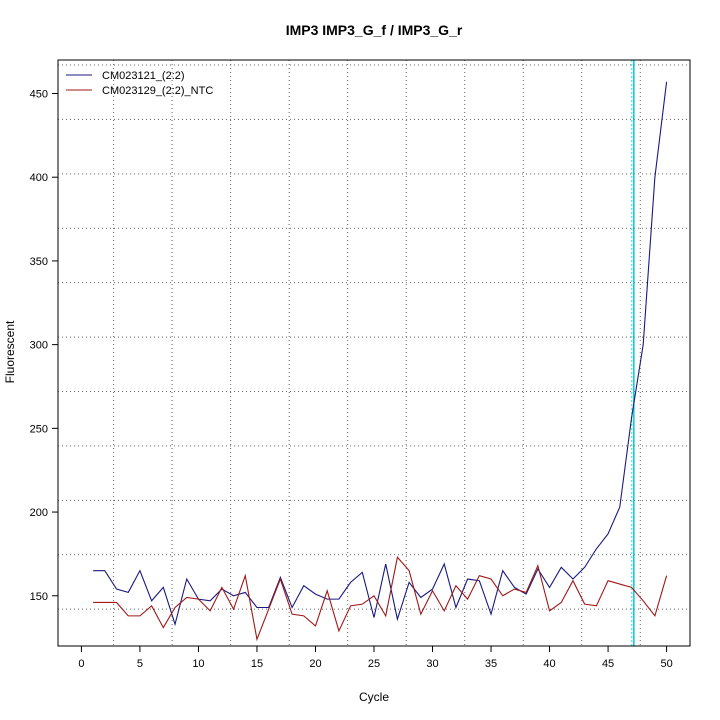 This screenshot has height=720, width=720. What do you see at coordinates (608, 664) in the screenshot?
I see `x-tick-label: 45` at bounding box center [608, 664].